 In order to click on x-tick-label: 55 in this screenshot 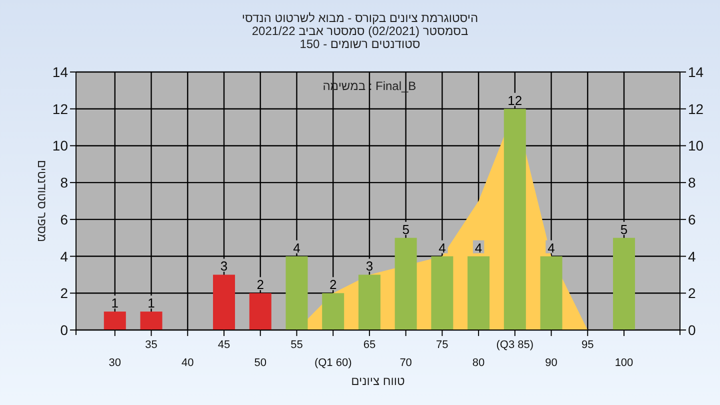, I will do `click(296, 345)`.